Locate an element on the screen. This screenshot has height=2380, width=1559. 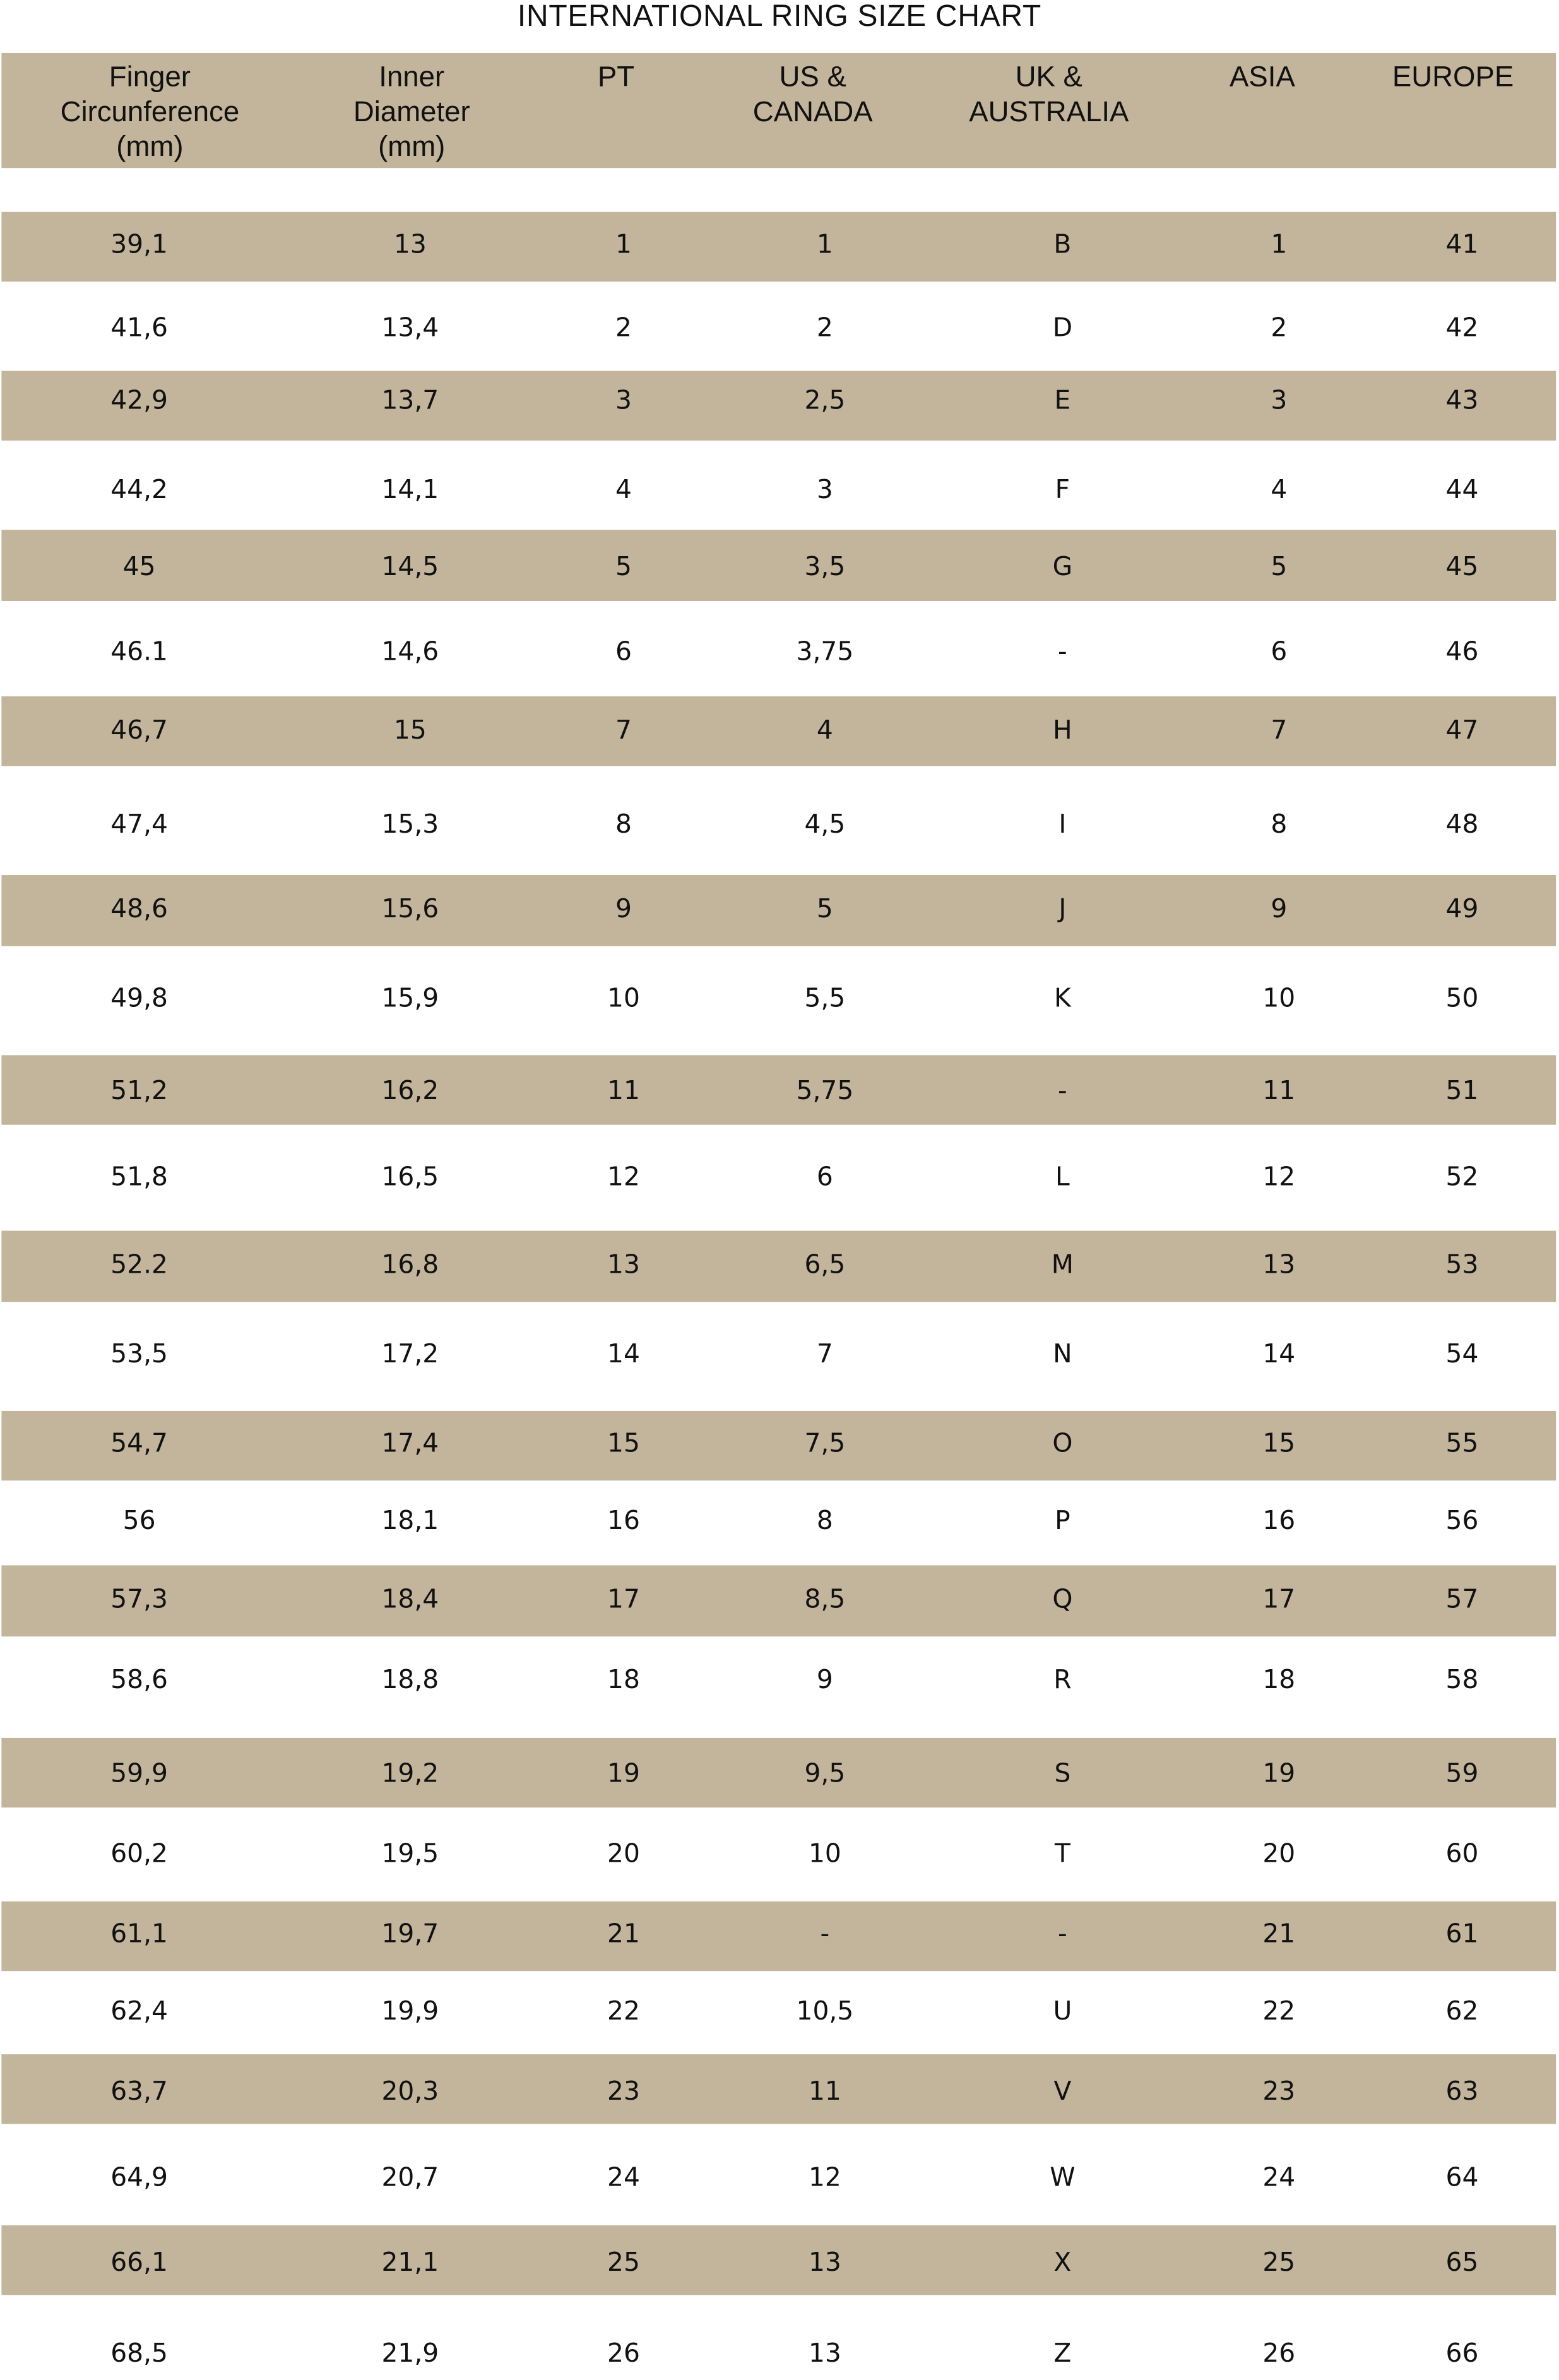
inner-diameter-cell: 13,7 is located at coordinates (410, 401).